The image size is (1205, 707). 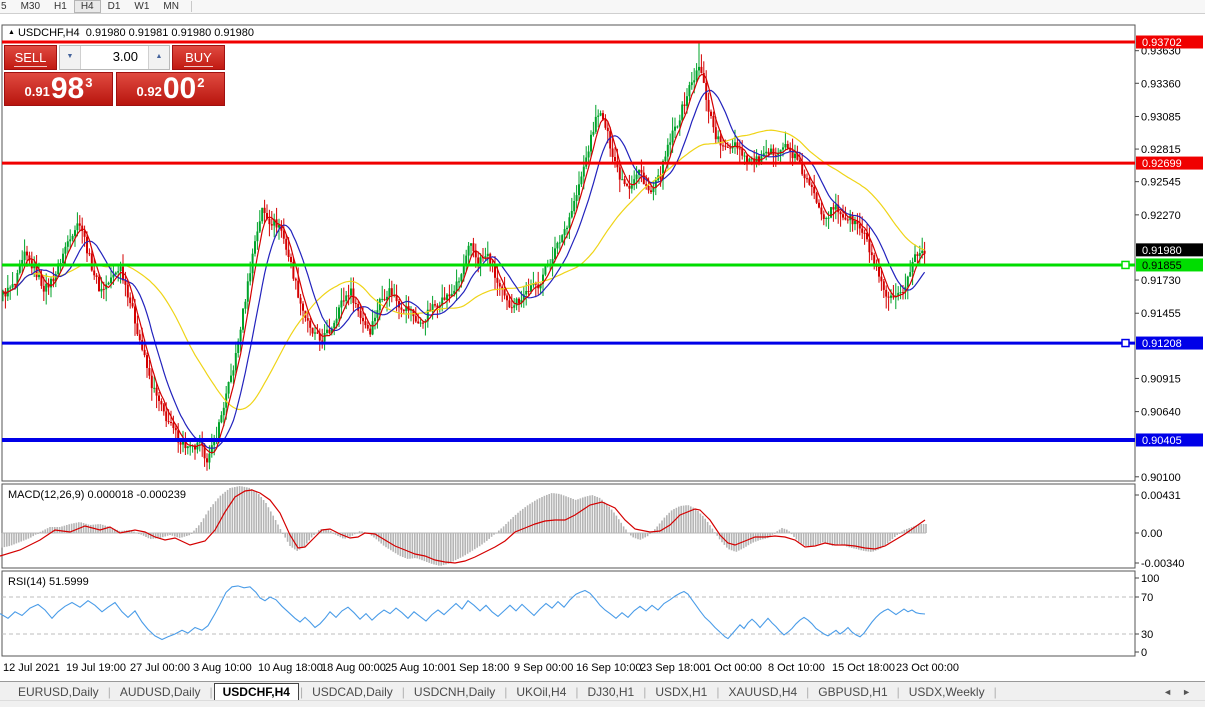 I want to click on macd-histogram, so click(x=464, y=526).